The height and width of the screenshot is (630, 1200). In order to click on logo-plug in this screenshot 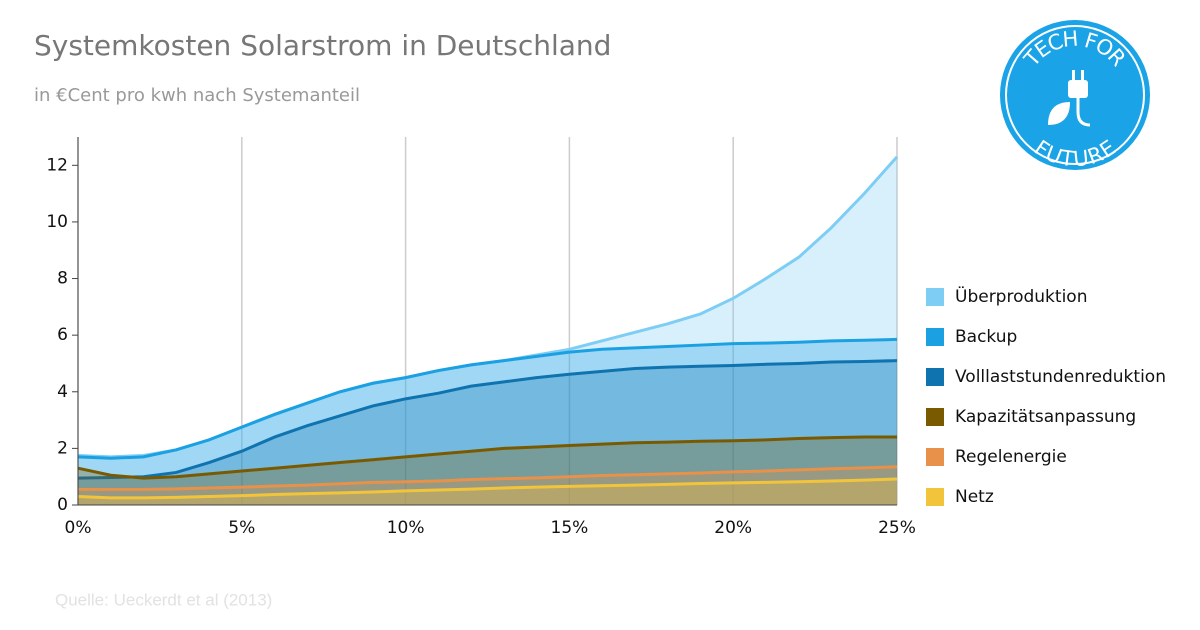, I will do `click(1078, 89)`.